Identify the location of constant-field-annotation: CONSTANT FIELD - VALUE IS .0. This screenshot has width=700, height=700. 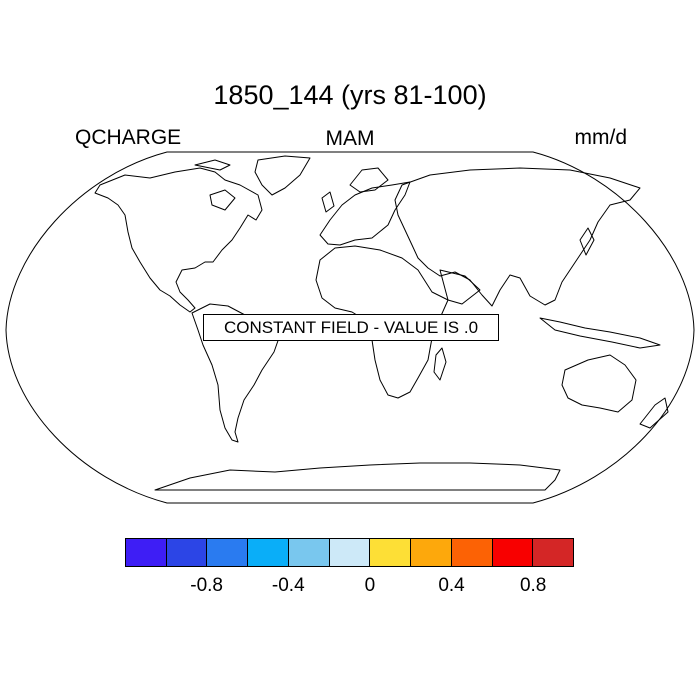
(351, 327).